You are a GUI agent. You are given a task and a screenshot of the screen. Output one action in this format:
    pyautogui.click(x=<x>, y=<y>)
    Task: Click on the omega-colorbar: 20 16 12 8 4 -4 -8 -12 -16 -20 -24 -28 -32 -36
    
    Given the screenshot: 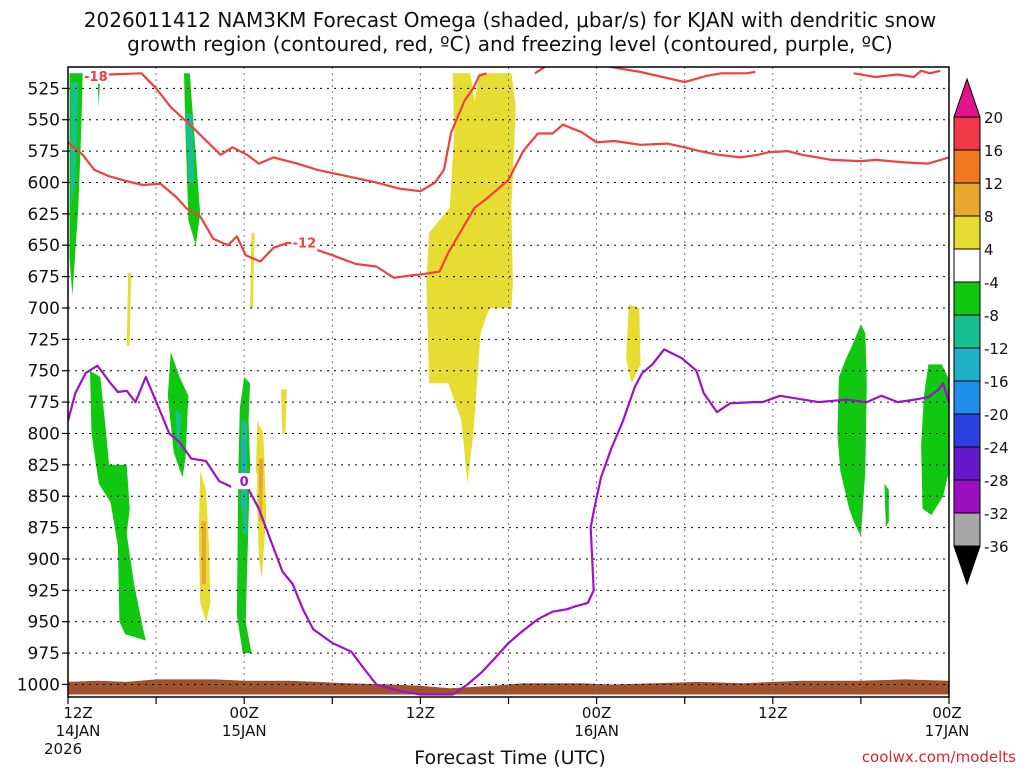 What is the action you would take?
    pyautogui.click(x=981, y=331)
    